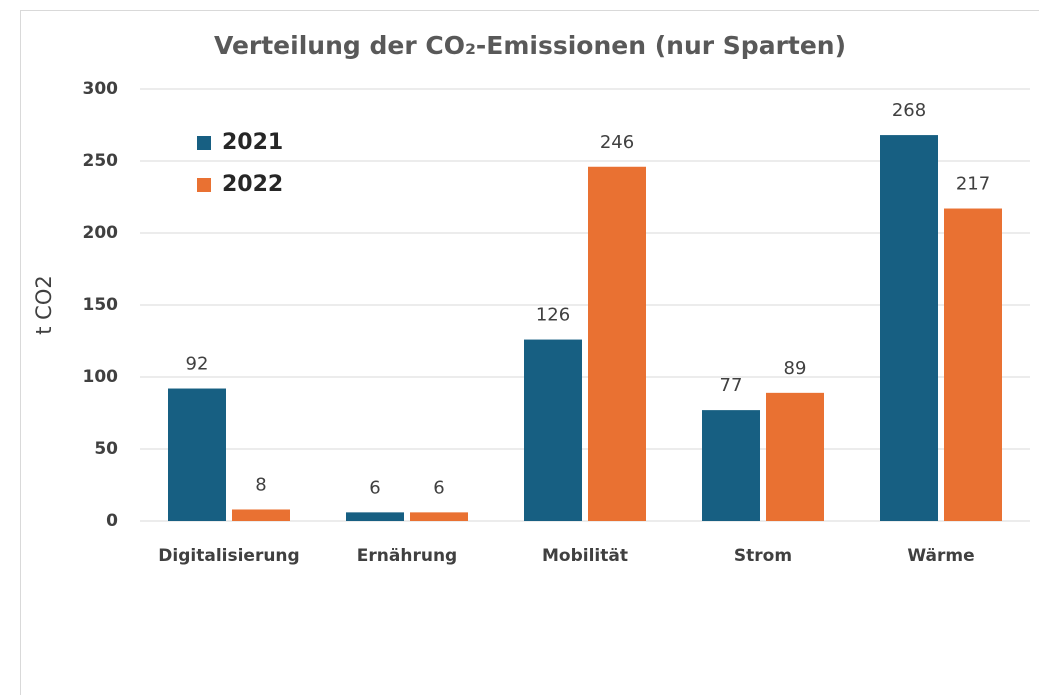  I want to click on y-tick-label: 100, so click(101, 377).